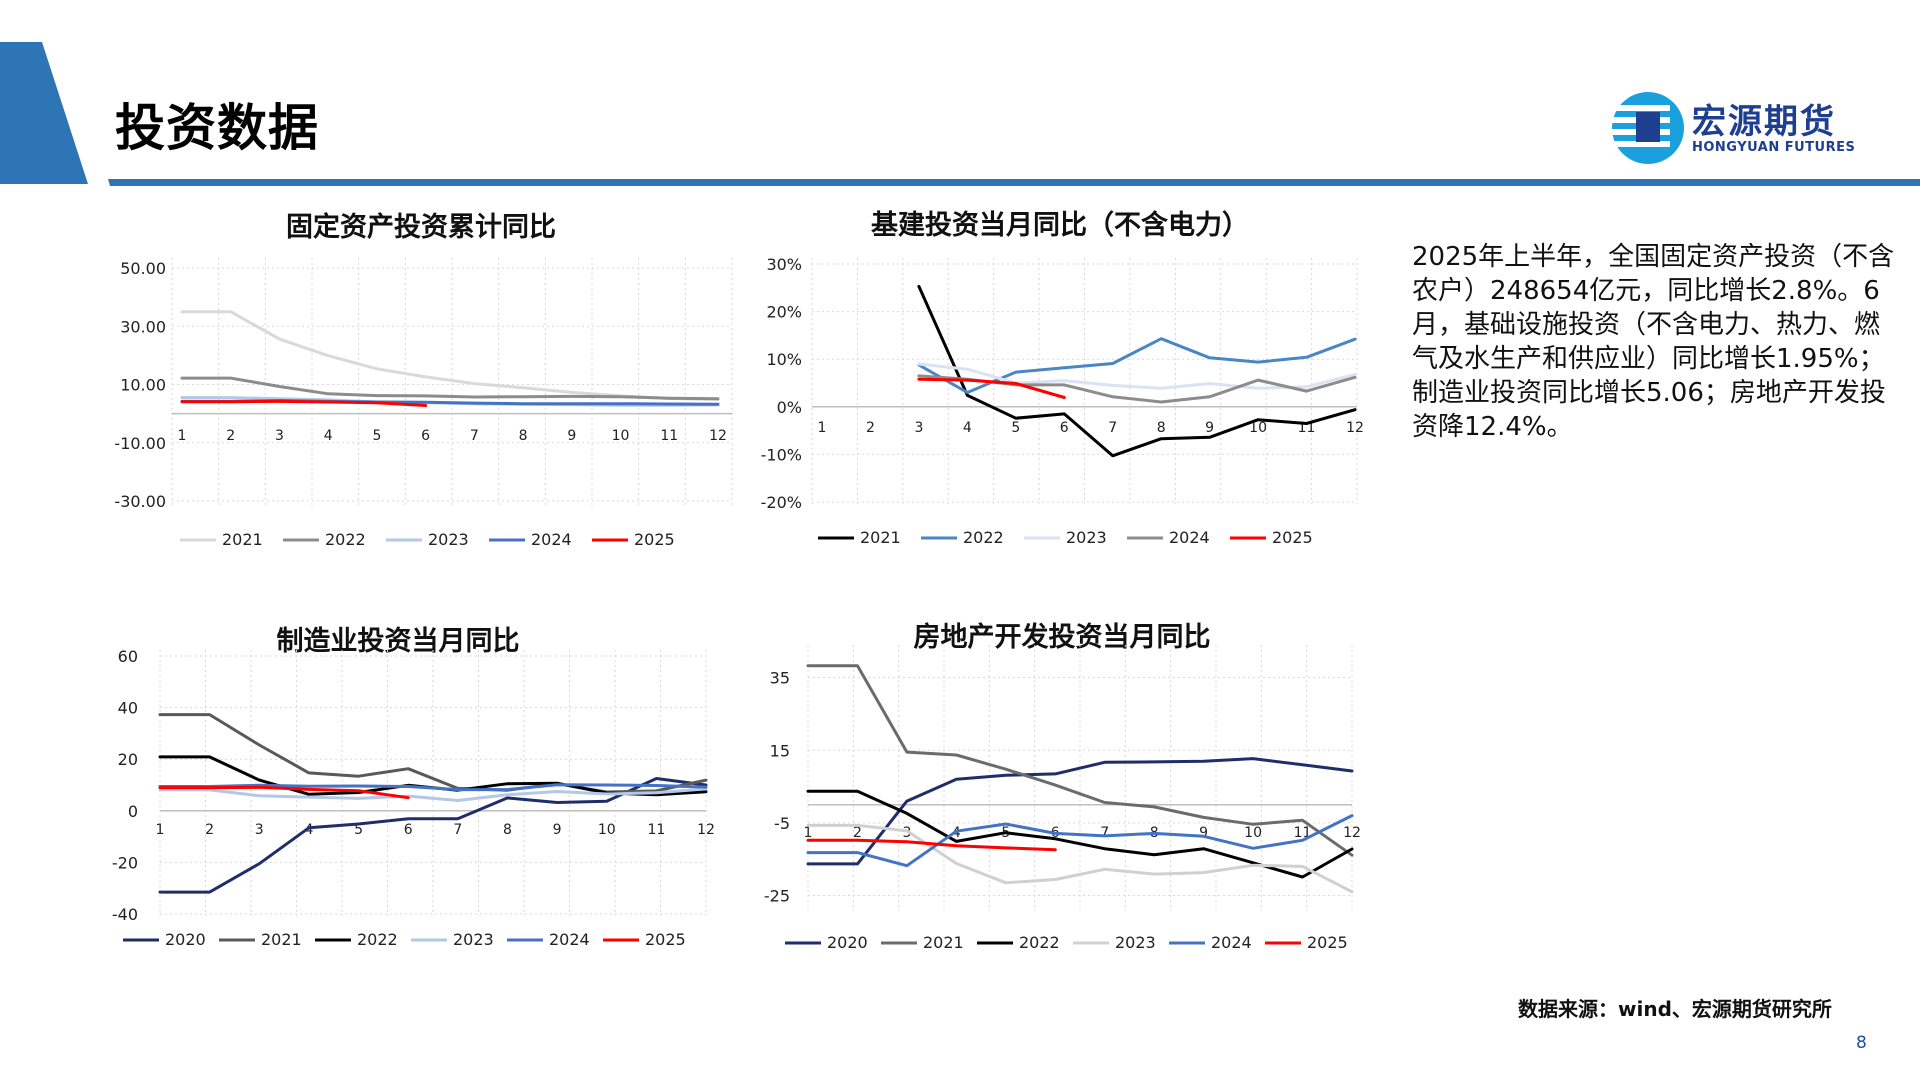 This screenshot has height=1080, width=1920. What do you see at coordinates (781, 454) in the screenshot?
I see `y-tick-label: -10%` at bounding box center [781, 454].